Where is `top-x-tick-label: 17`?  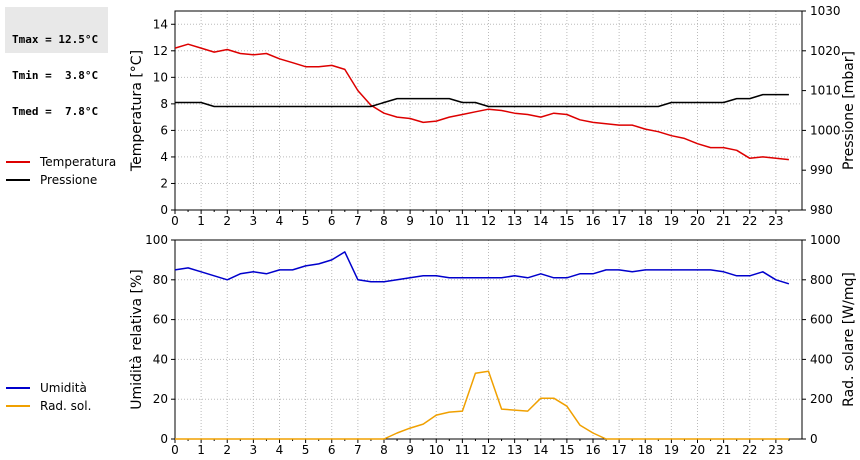 top-x-tick-label: 17 is located at coordinates (618, 221).